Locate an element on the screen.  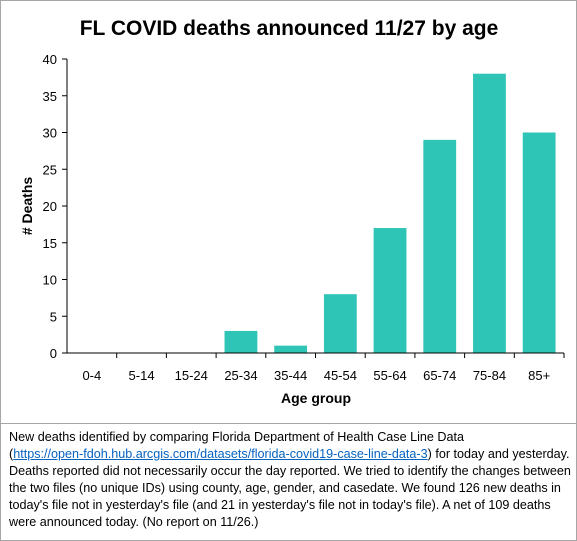
x-axis-label: Age group is located at coordinates (316, 398).